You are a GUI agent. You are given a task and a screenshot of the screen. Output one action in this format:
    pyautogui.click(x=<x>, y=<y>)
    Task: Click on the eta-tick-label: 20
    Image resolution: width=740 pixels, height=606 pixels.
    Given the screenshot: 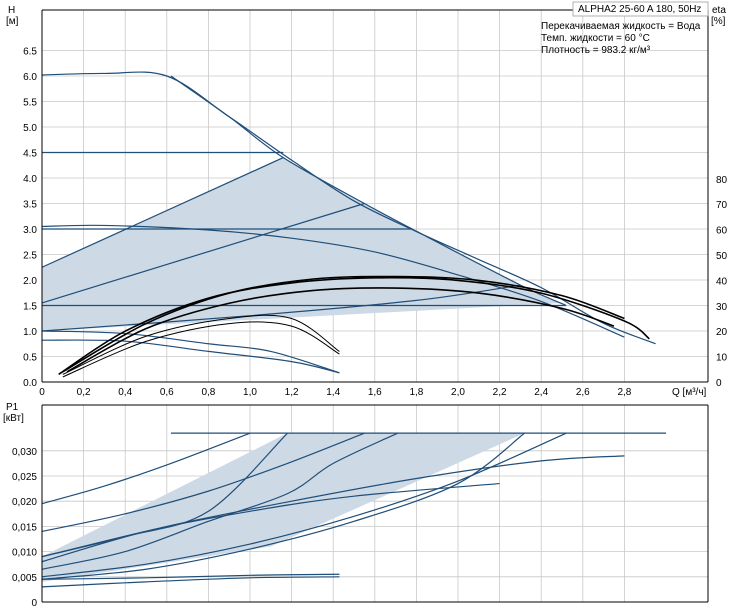 What is the action you would take?
    pyautogui.click(x=722, y=332)
    